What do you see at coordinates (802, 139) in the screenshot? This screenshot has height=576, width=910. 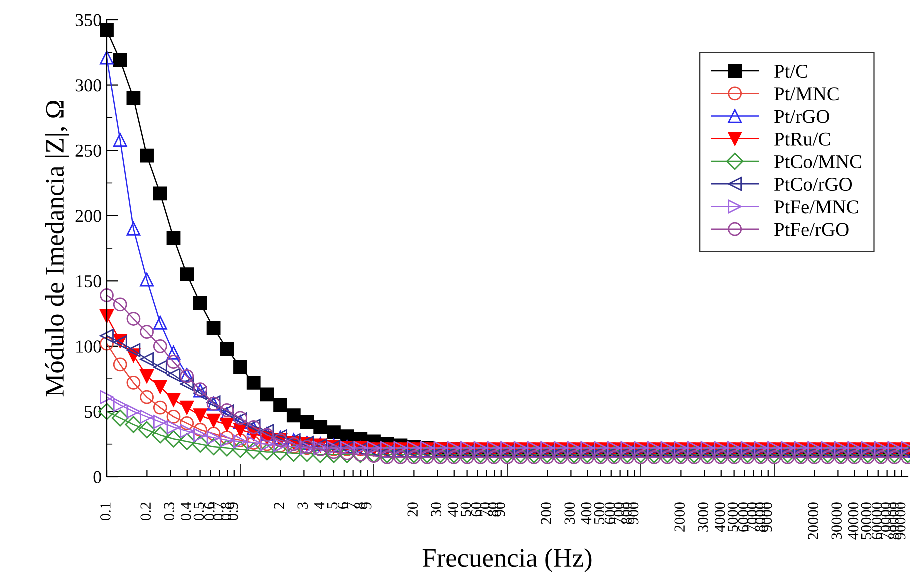 I see `legend-label: PtRu/C` at bounding box center [802, 139].